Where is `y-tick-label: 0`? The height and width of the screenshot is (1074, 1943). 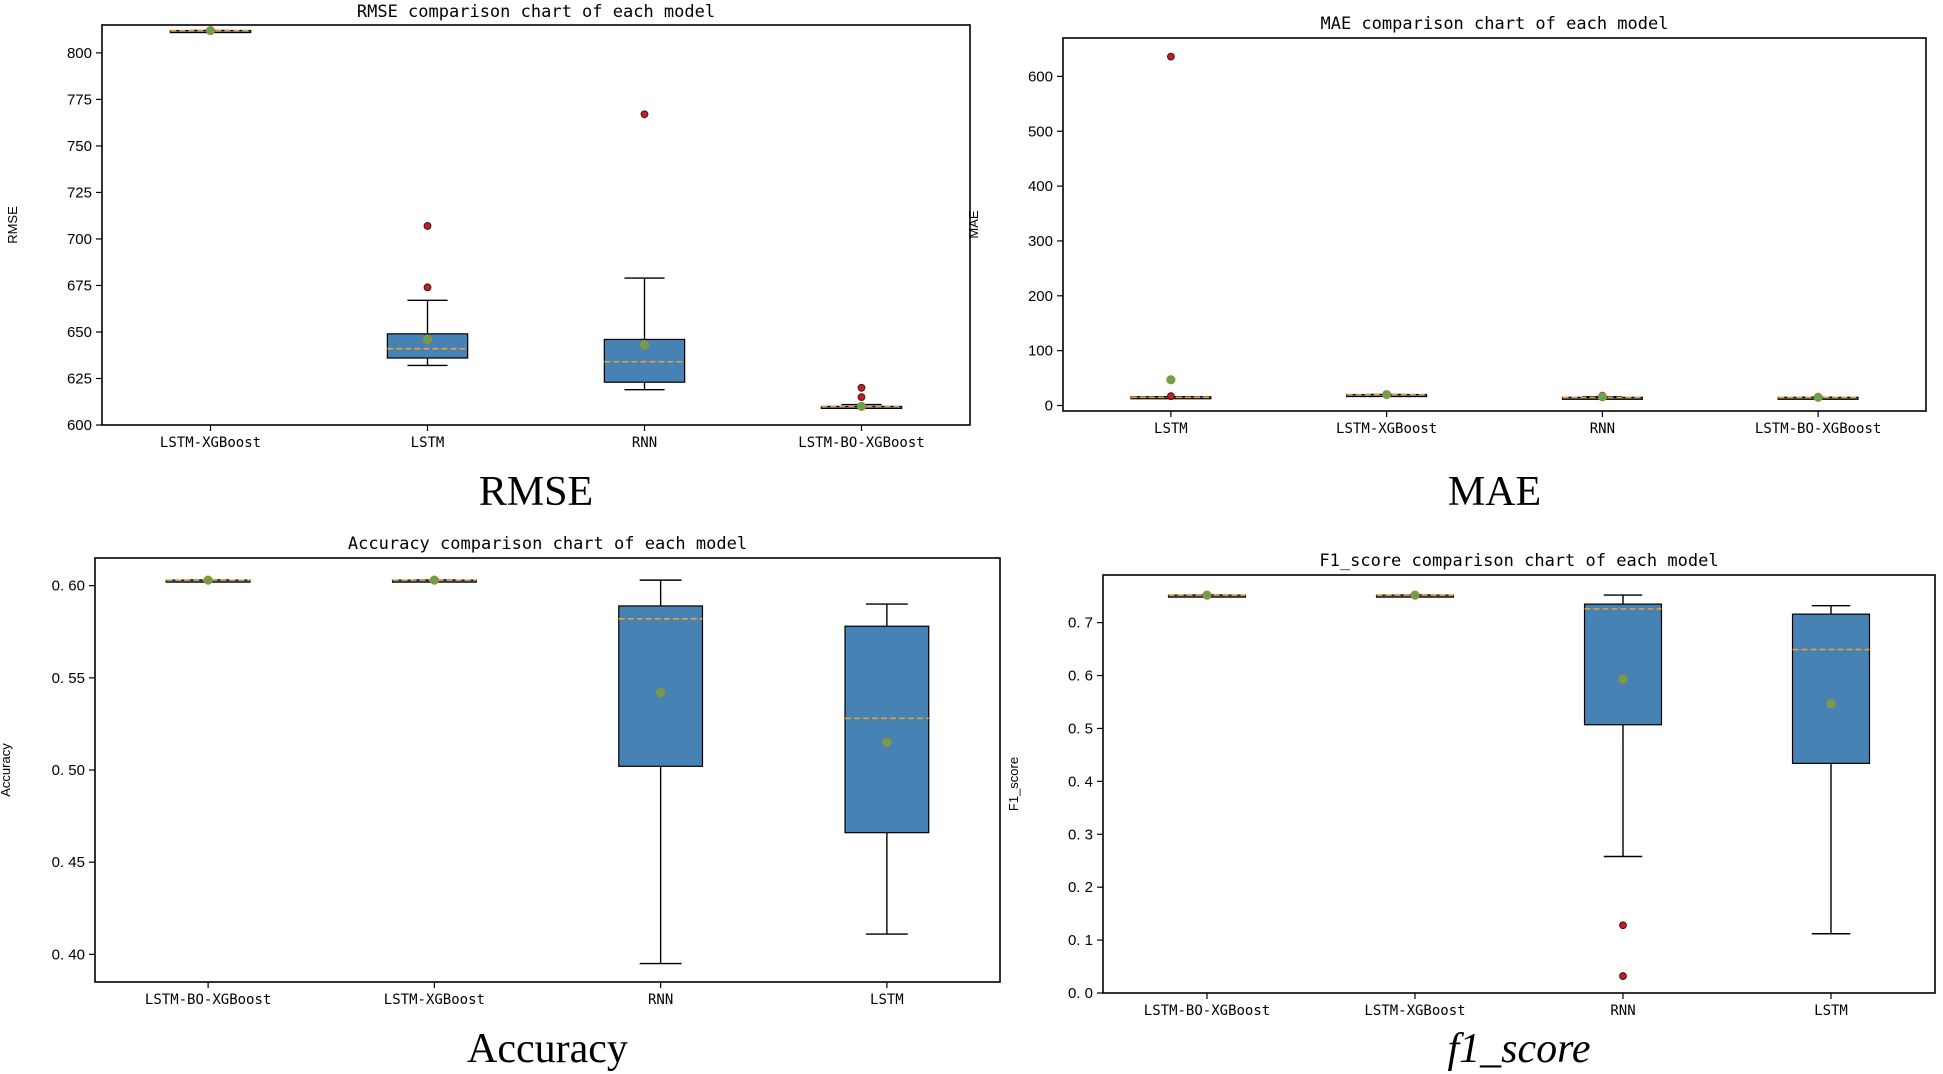 y-tick-label: 0 is located at coordinates (1049, 406).